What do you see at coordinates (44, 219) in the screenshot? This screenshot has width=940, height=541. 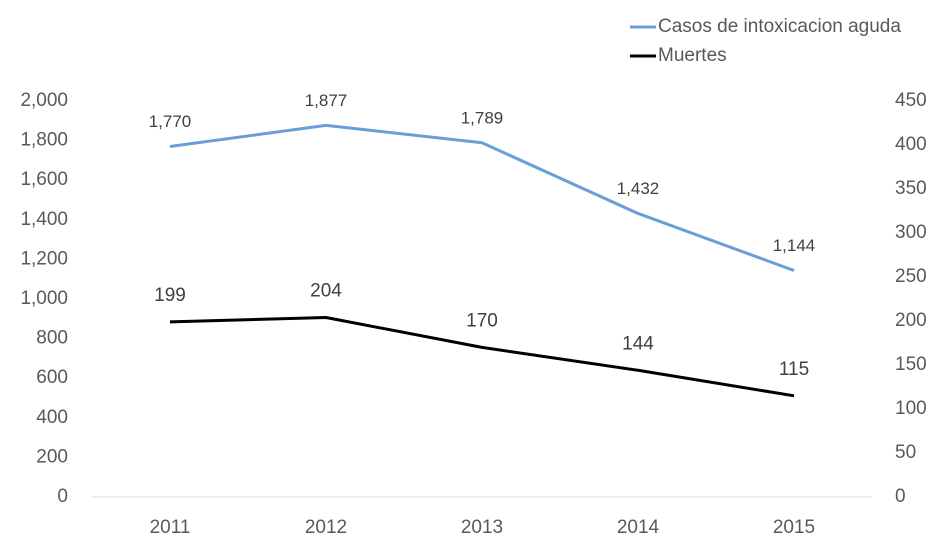 I see `y-tick-label: 1,400` at bounding box center [44, 219].